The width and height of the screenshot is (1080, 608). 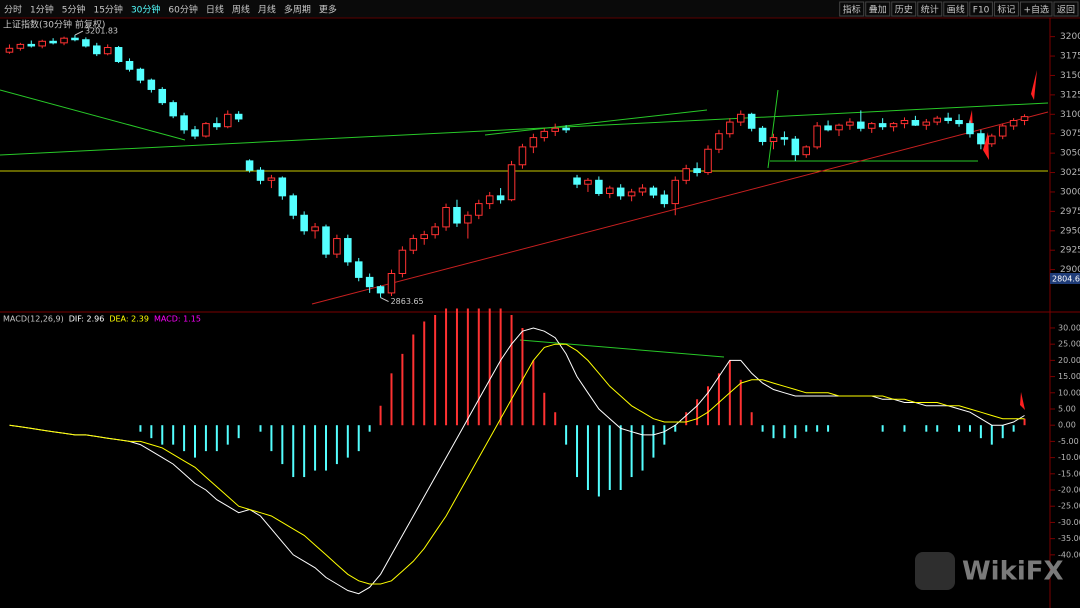 I want to click on toolbar-button: 标记, so click(x=1006, y=10).